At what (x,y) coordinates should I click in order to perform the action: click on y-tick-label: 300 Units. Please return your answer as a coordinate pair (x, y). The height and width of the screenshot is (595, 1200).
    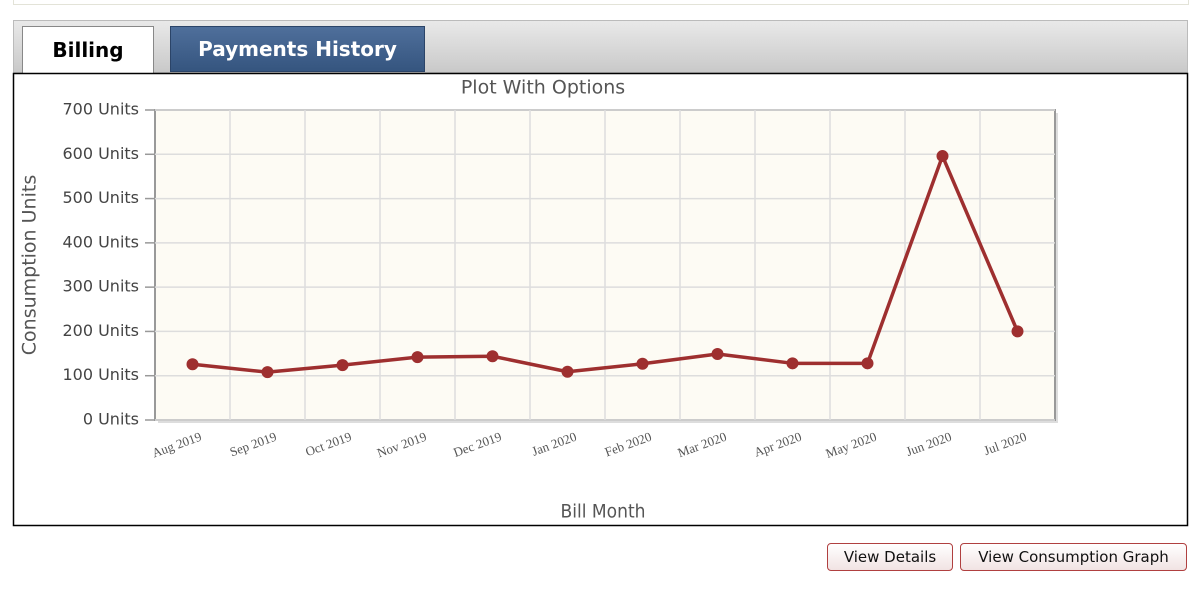
    Looking at the image, I should click on (100, 286).